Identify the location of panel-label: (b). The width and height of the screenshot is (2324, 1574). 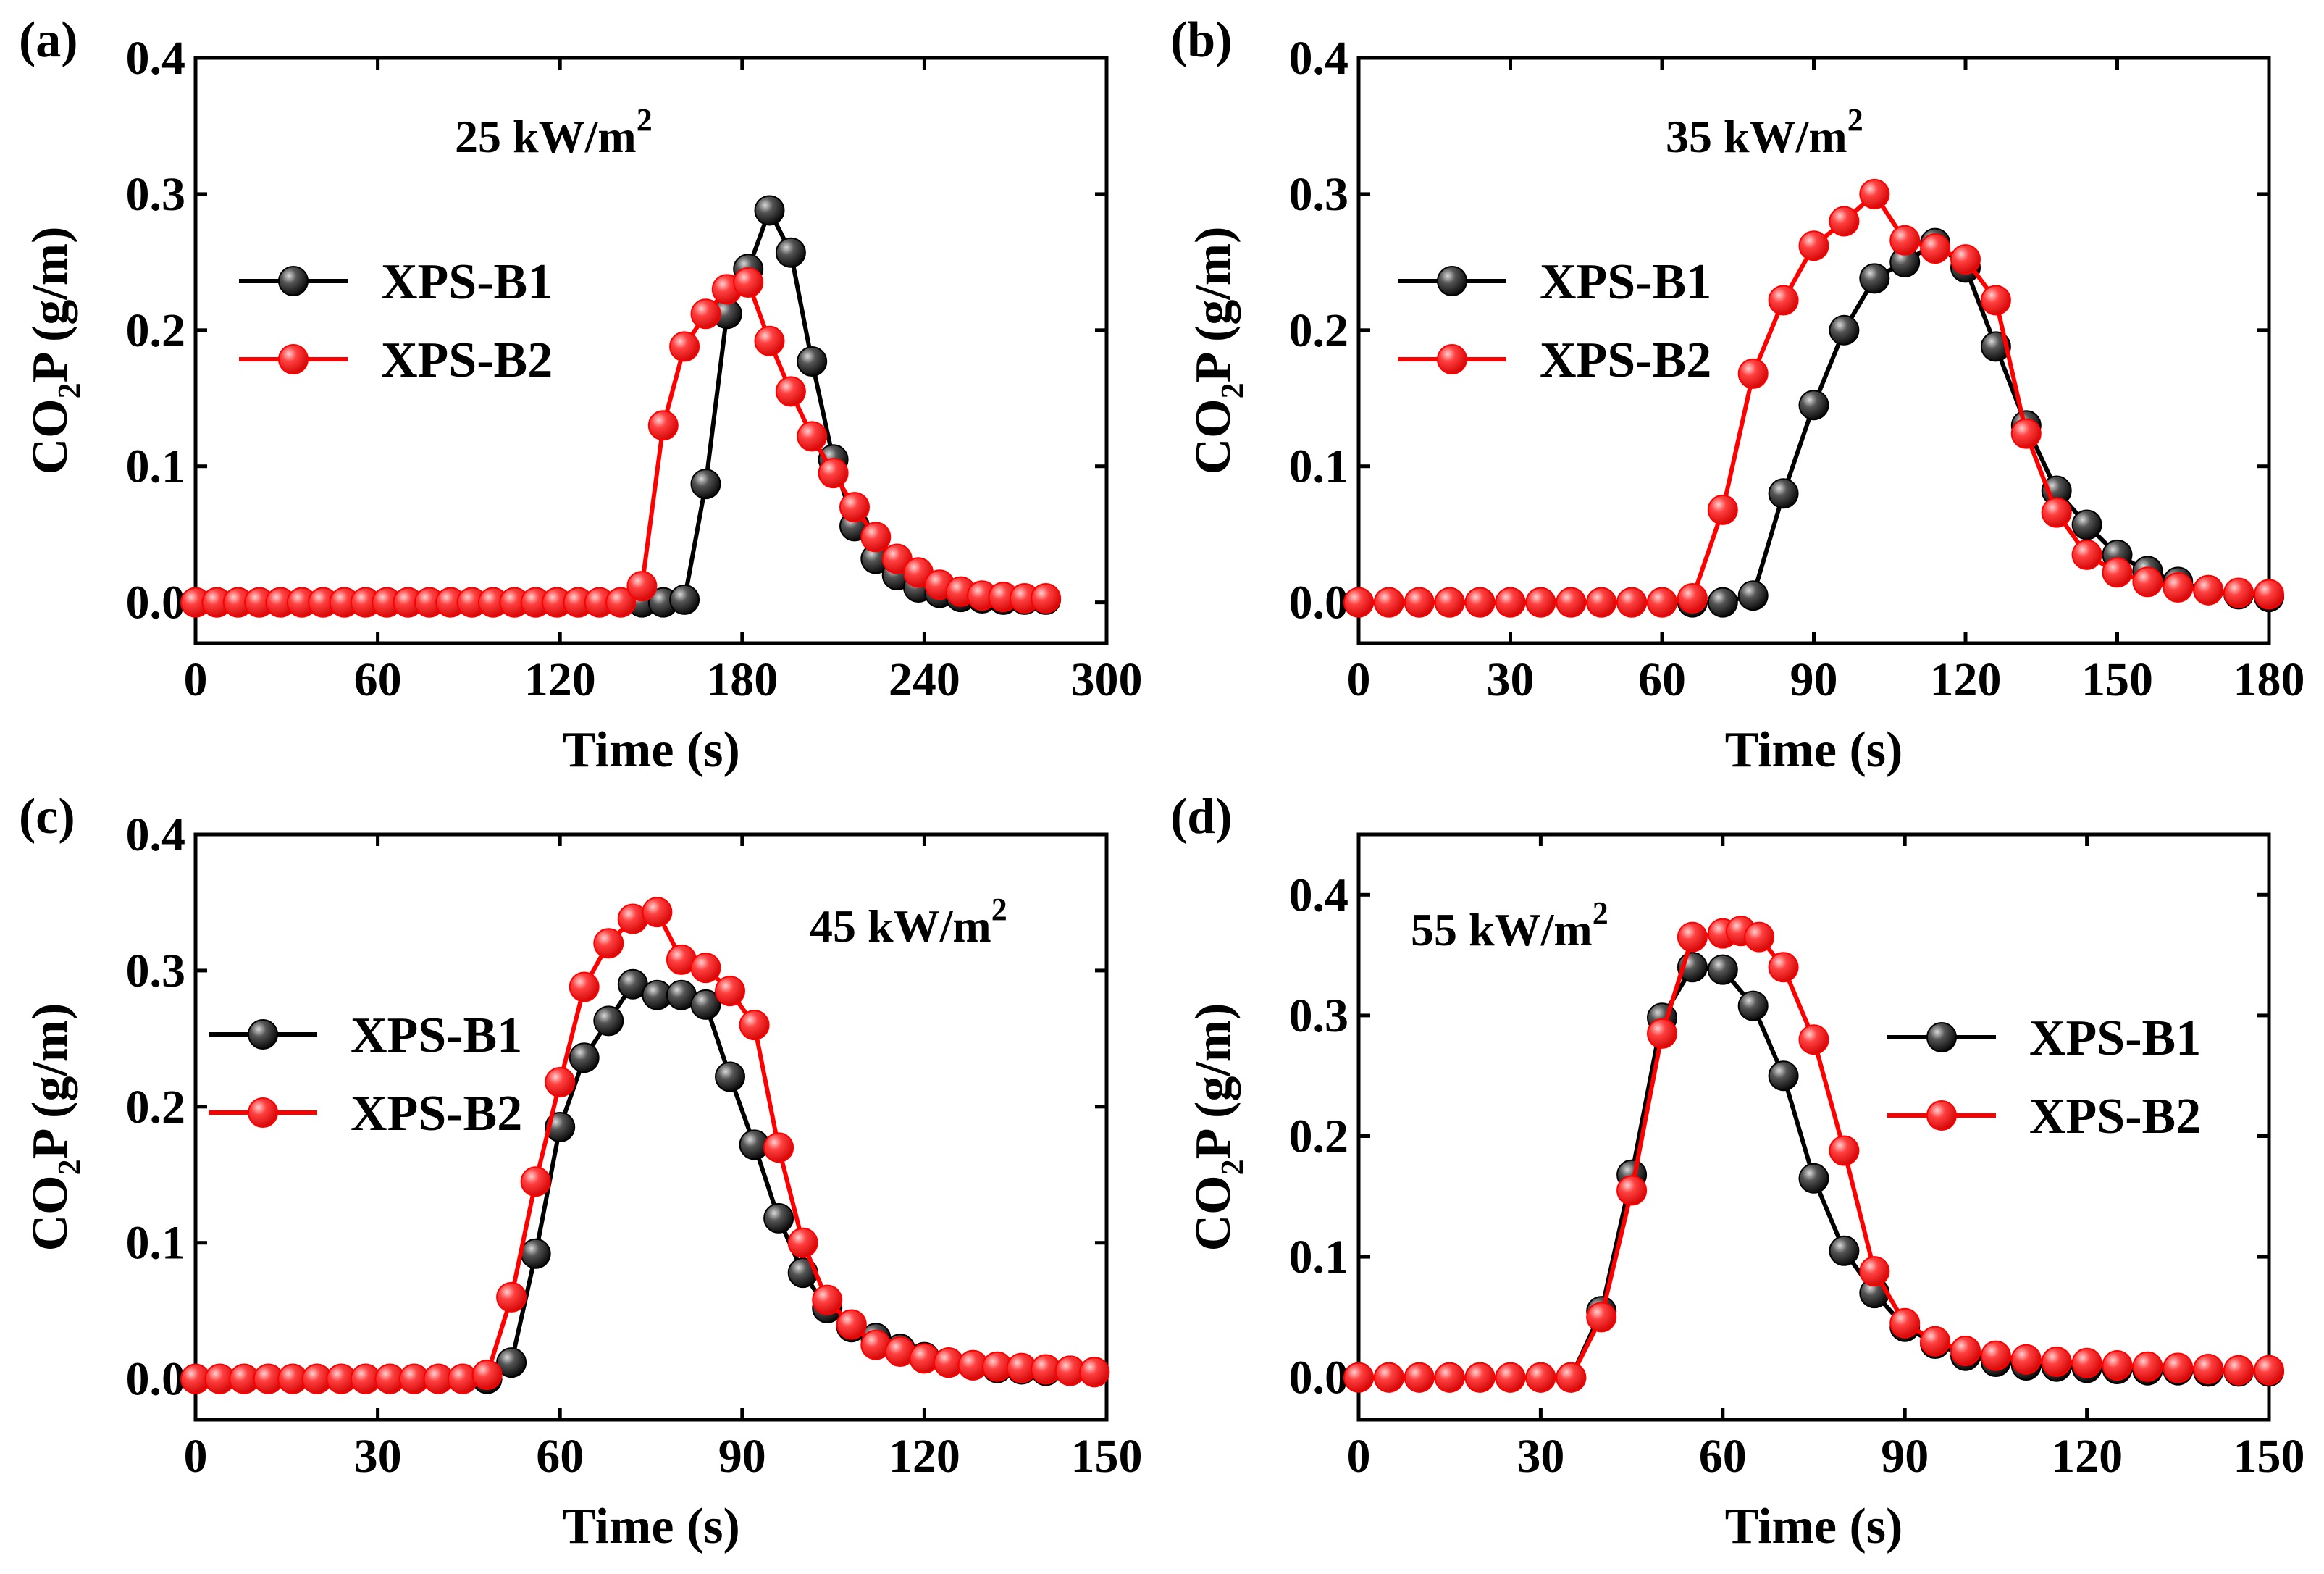
(1201, 40).